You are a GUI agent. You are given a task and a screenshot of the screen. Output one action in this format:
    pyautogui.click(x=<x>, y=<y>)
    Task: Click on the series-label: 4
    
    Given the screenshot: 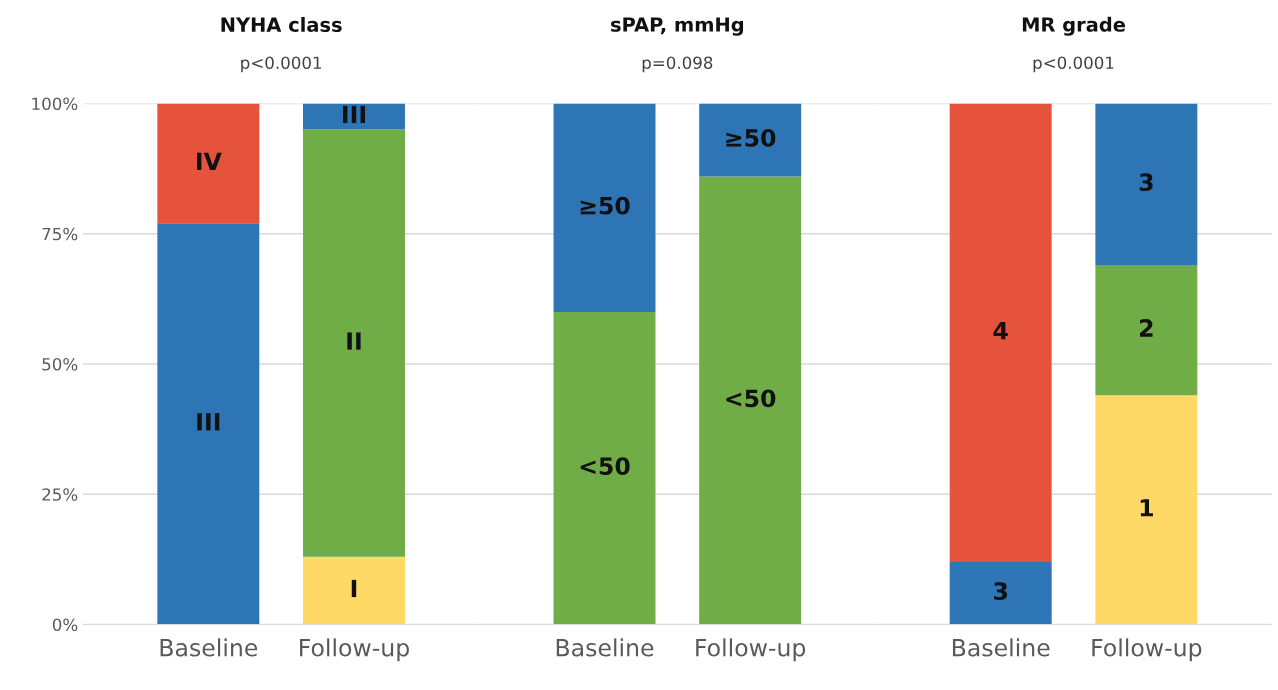 What is the action you would take?
    pyautogui.click(x=1000, y=331)
    